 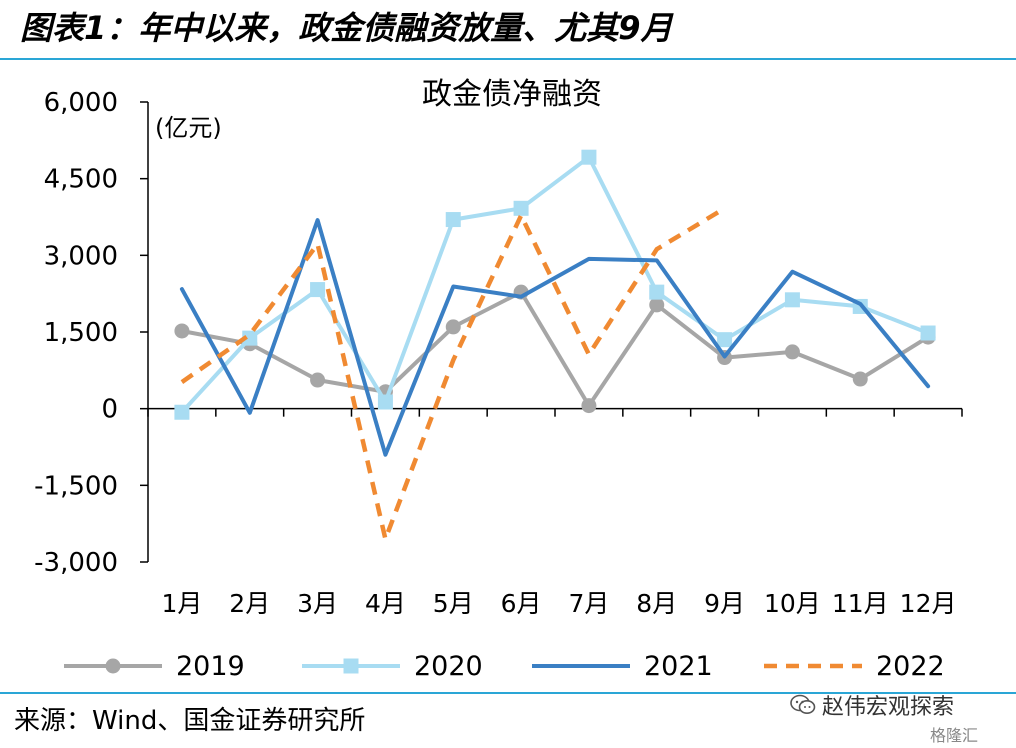 I want to click on legend-swatch-2020, so click(x=351, y=666).